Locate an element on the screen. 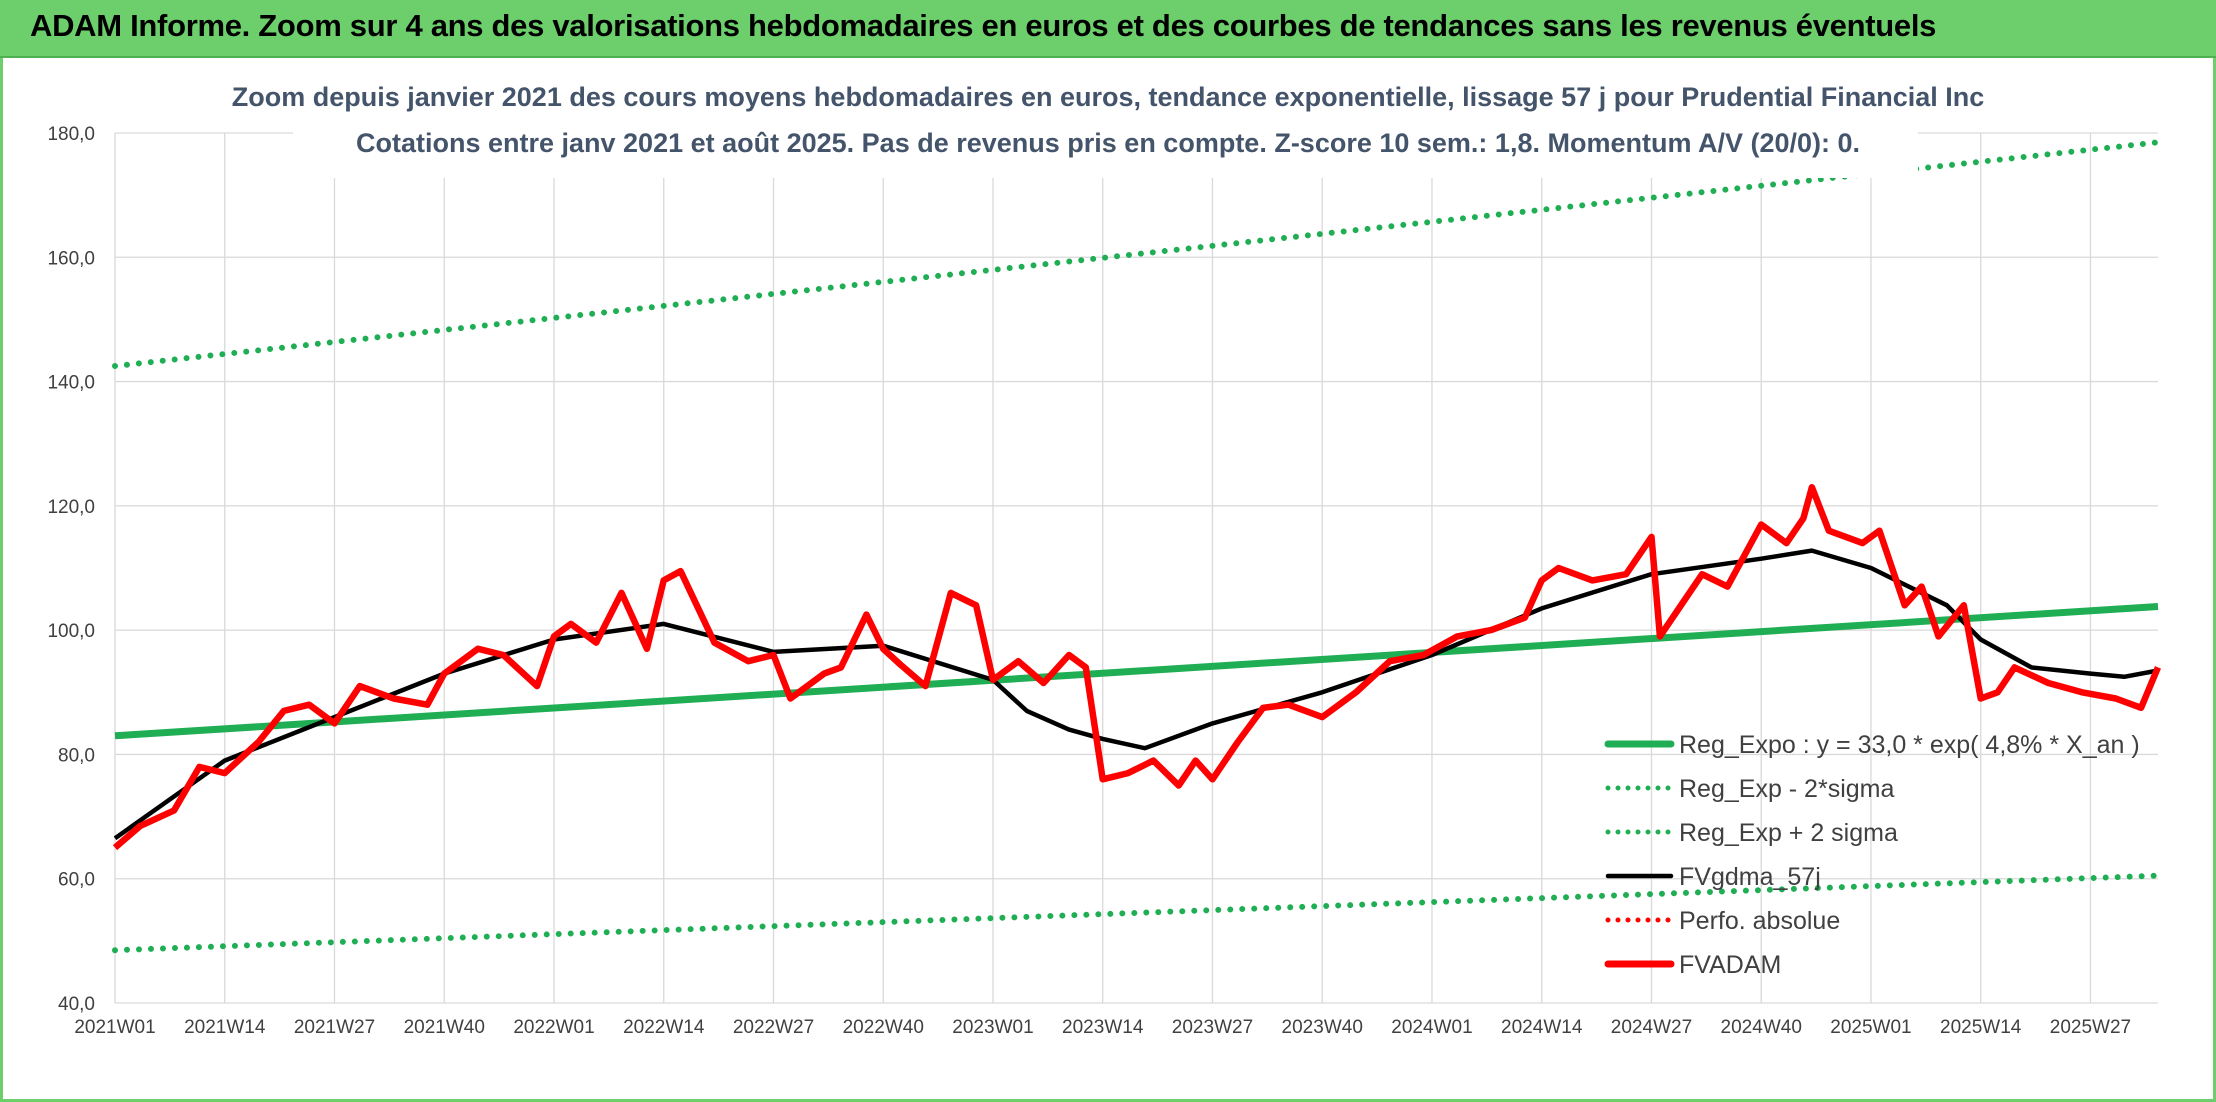  x-tick-label: 2022W14 is located at coordinates (664, 1027).